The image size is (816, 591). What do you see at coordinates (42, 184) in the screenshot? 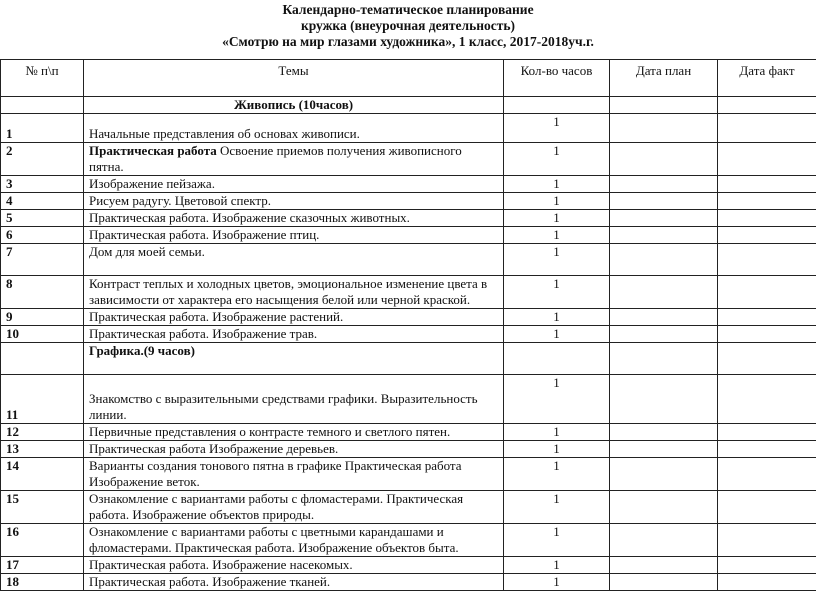
I see `row-number: 3` at bounding box center [42, 184].